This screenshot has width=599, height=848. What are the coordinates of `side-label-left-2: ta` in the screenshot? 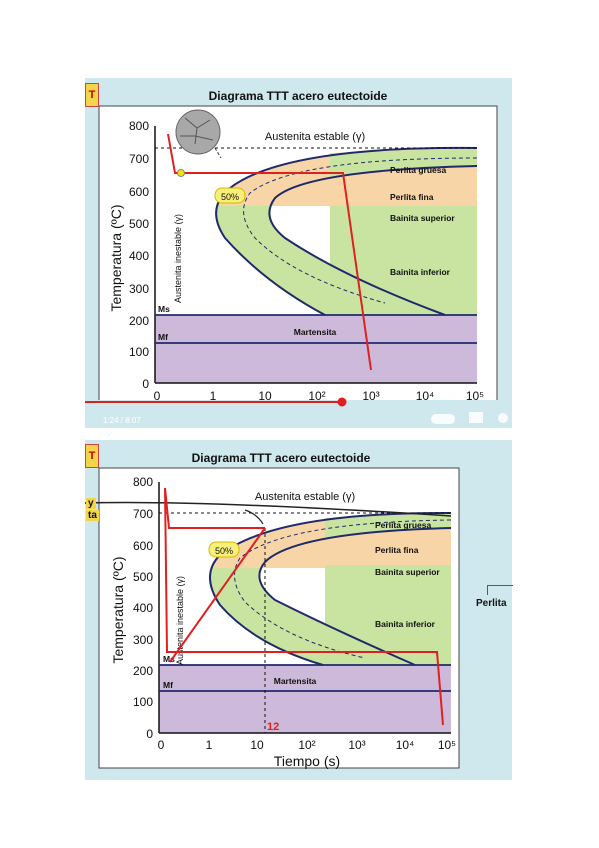 It's located at (92, 515).